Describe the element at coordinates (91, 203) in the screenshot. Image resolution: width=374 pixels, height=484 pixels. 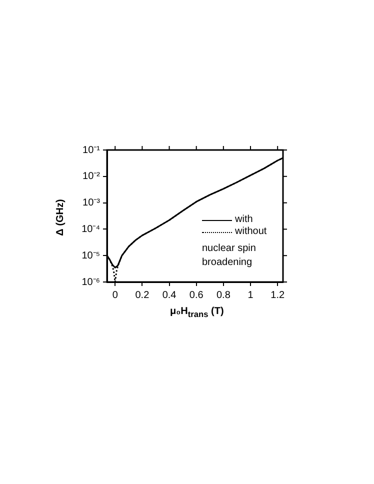
I see `y-tick-label: 10⁻³` at that location.